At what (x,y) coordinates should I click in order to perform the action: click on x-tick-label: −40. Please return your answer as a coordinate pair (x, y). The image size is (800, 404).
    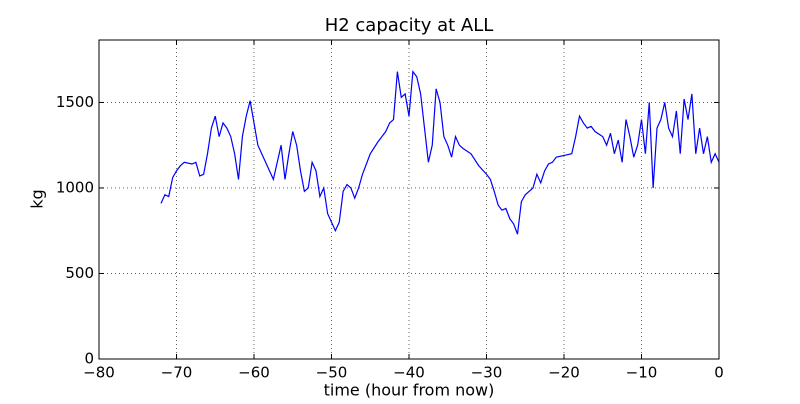
    Looking at the image, I should click on (409, 373).